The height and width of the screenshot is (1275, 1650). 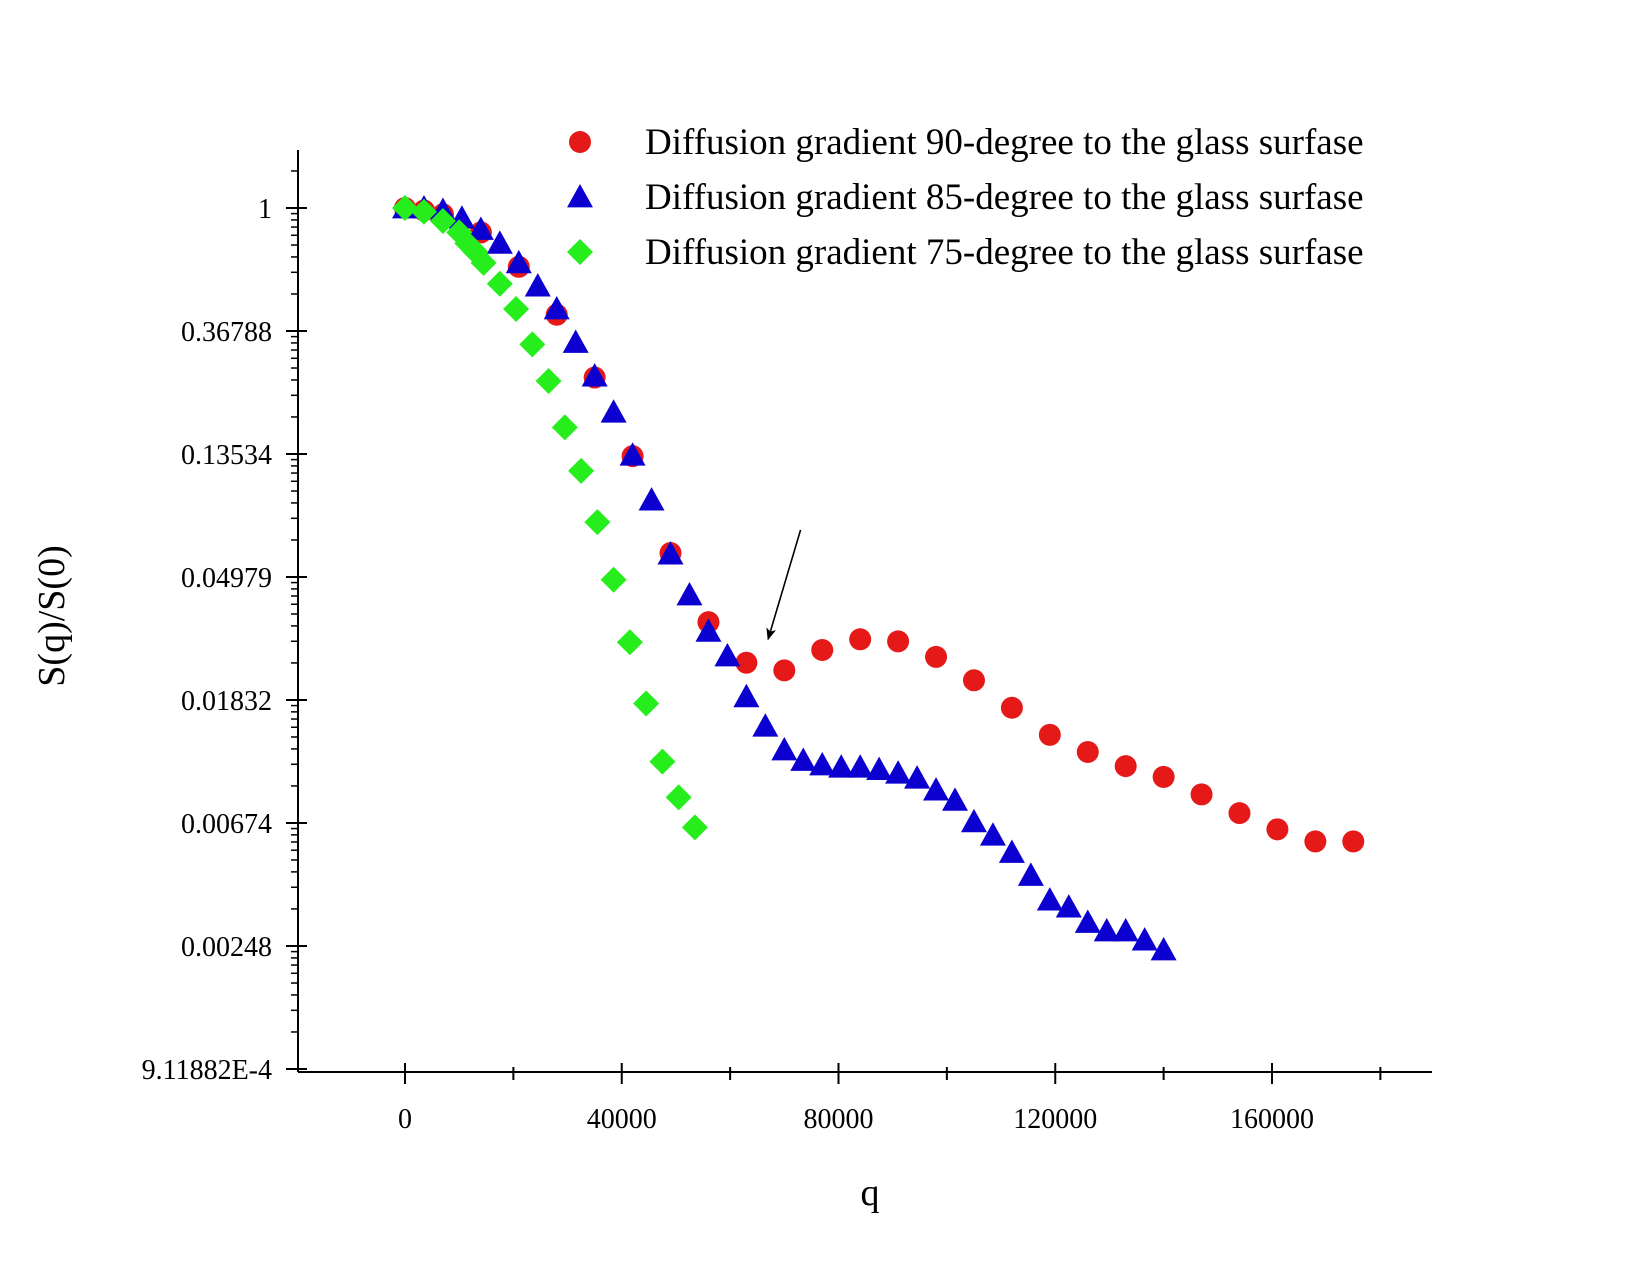 I want to click on x-axis-title: q, so click(x=870, y=1193).